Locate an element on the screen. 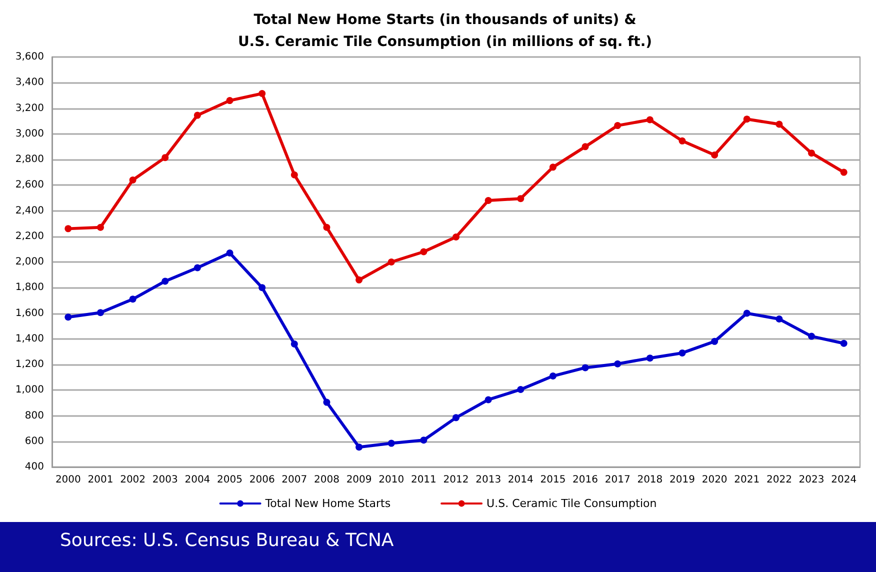 The image size is (876, 572). y-tick-label: 1,200 is located at coordinates (29, 364).